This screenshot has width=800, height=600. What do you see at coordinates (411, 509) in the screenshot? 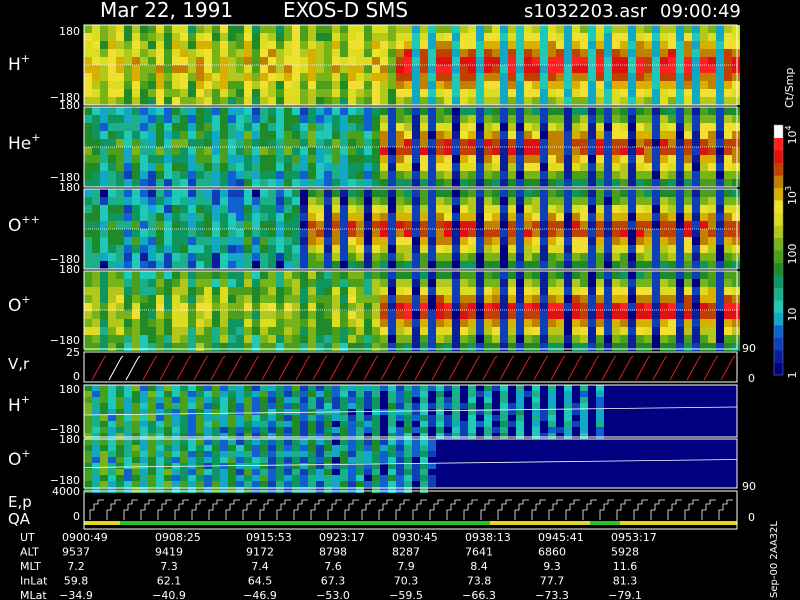
I see `steps-ep` at bounding box center [411, 509].